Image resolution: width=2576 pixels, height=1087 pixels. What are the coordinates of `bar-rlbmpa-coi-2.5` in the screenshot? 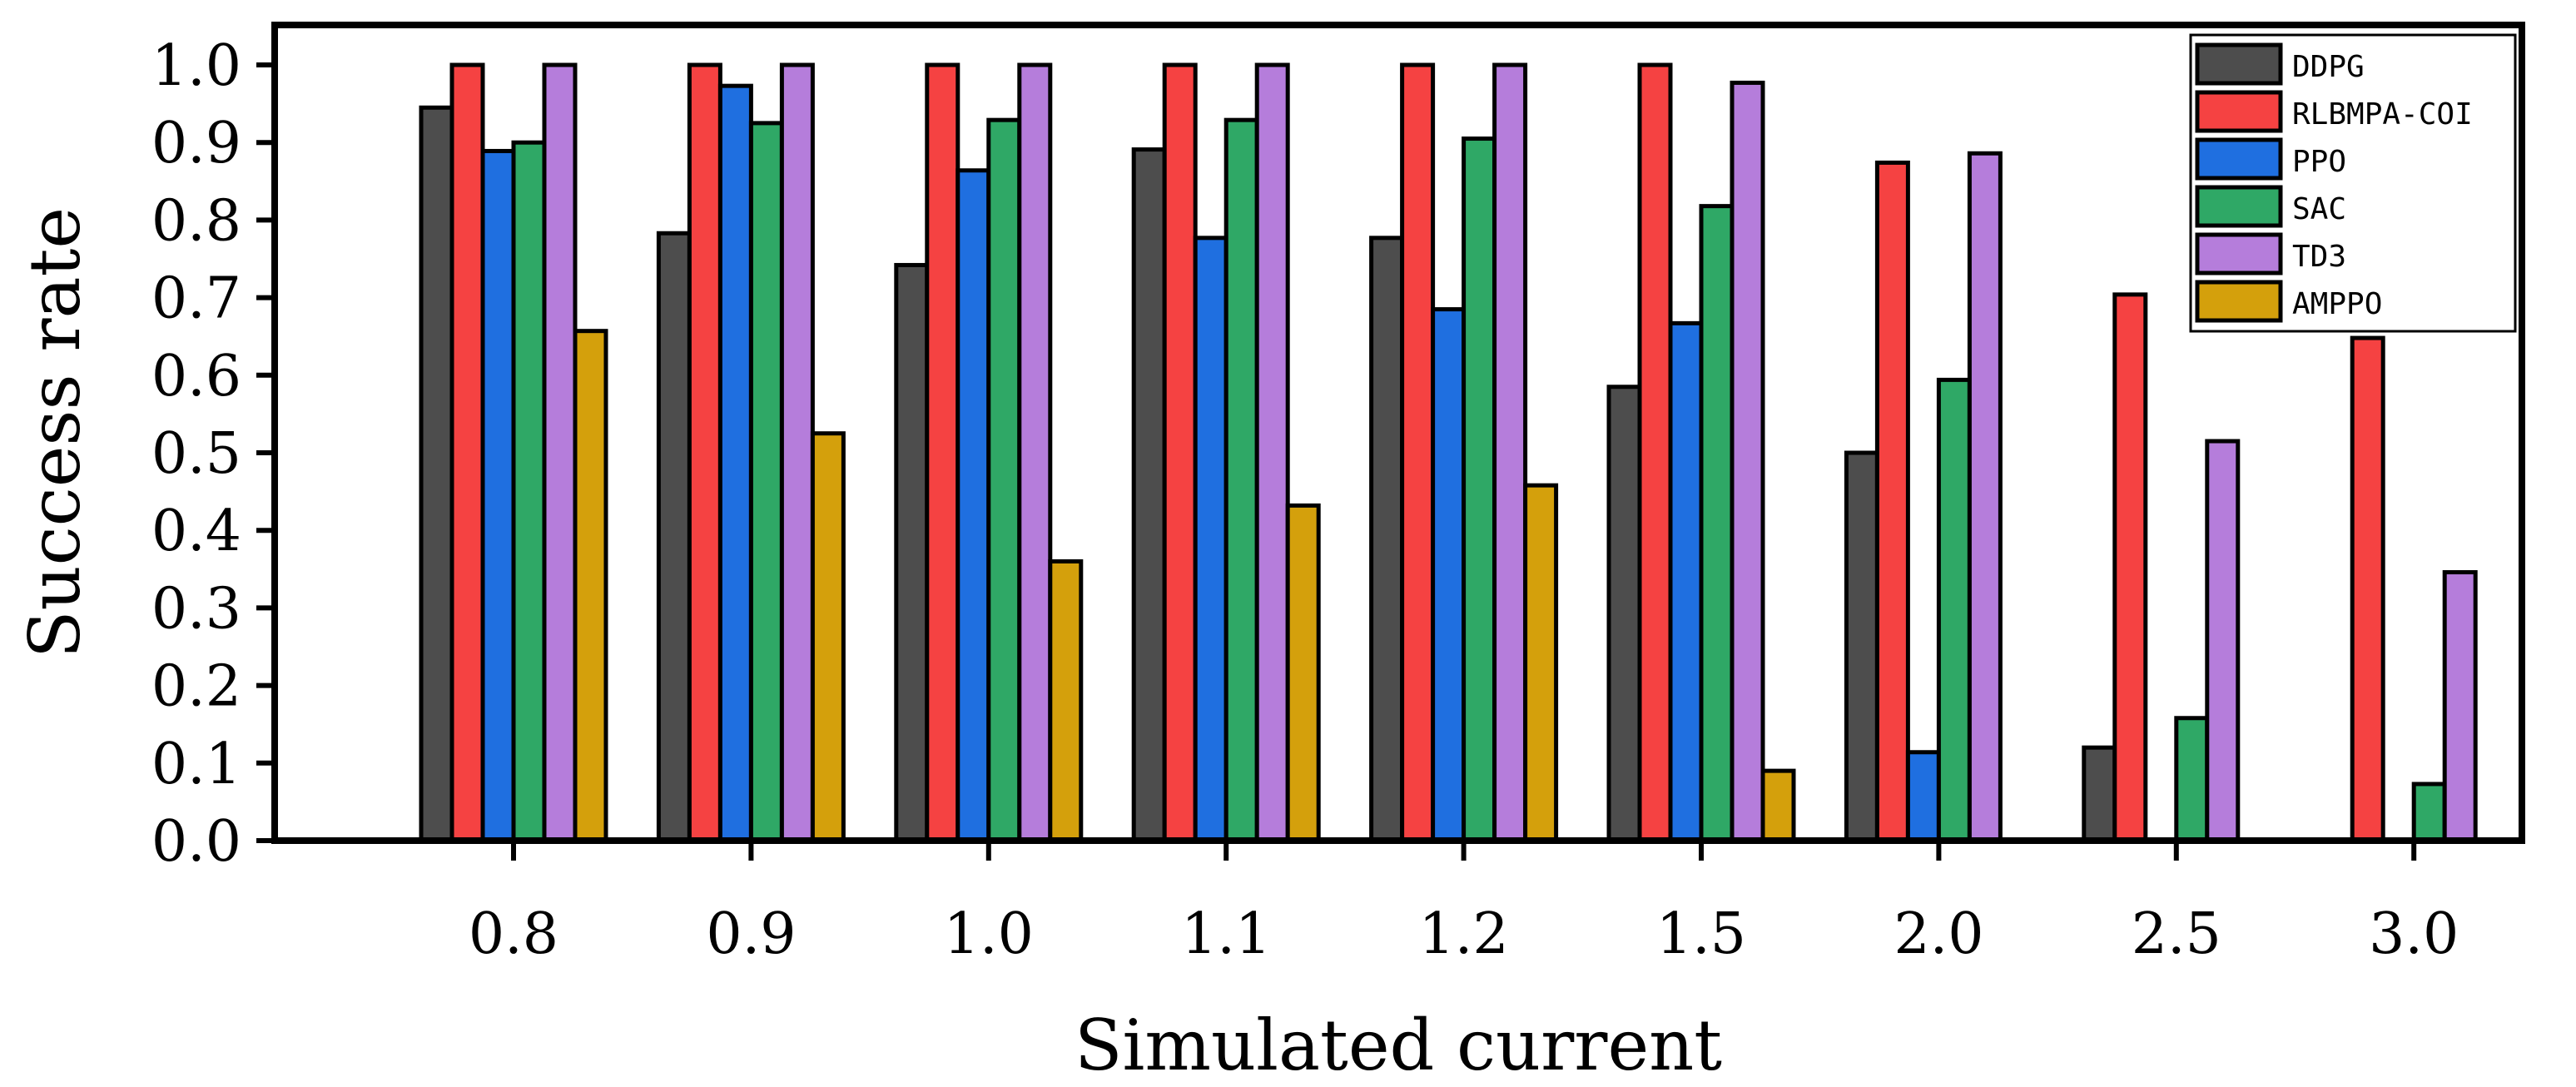 It's located at (2130, 567).